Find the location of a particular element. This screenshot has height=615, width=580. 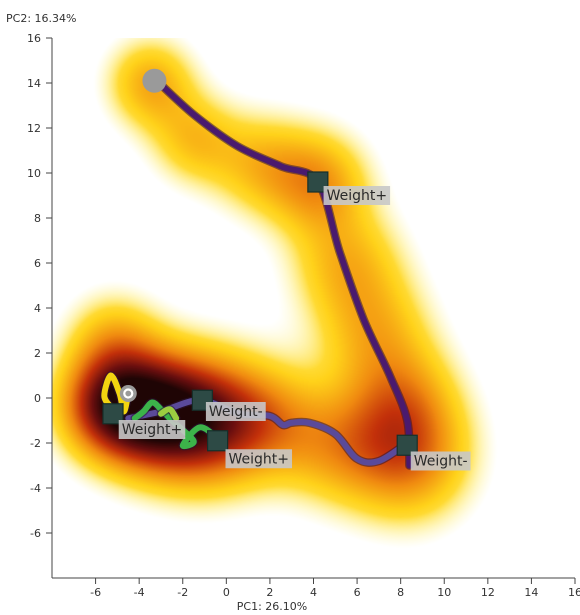

annotation-text-3: Weight- is located at coordinates (236, 412).